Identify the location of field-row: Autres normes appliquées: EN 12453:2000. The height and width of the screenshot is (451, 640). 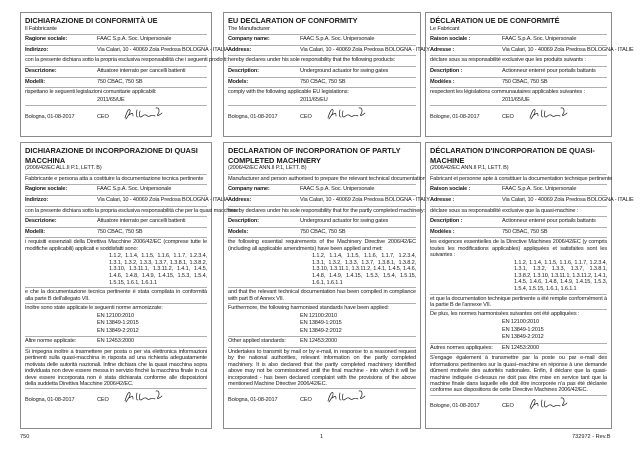
(518, 347).